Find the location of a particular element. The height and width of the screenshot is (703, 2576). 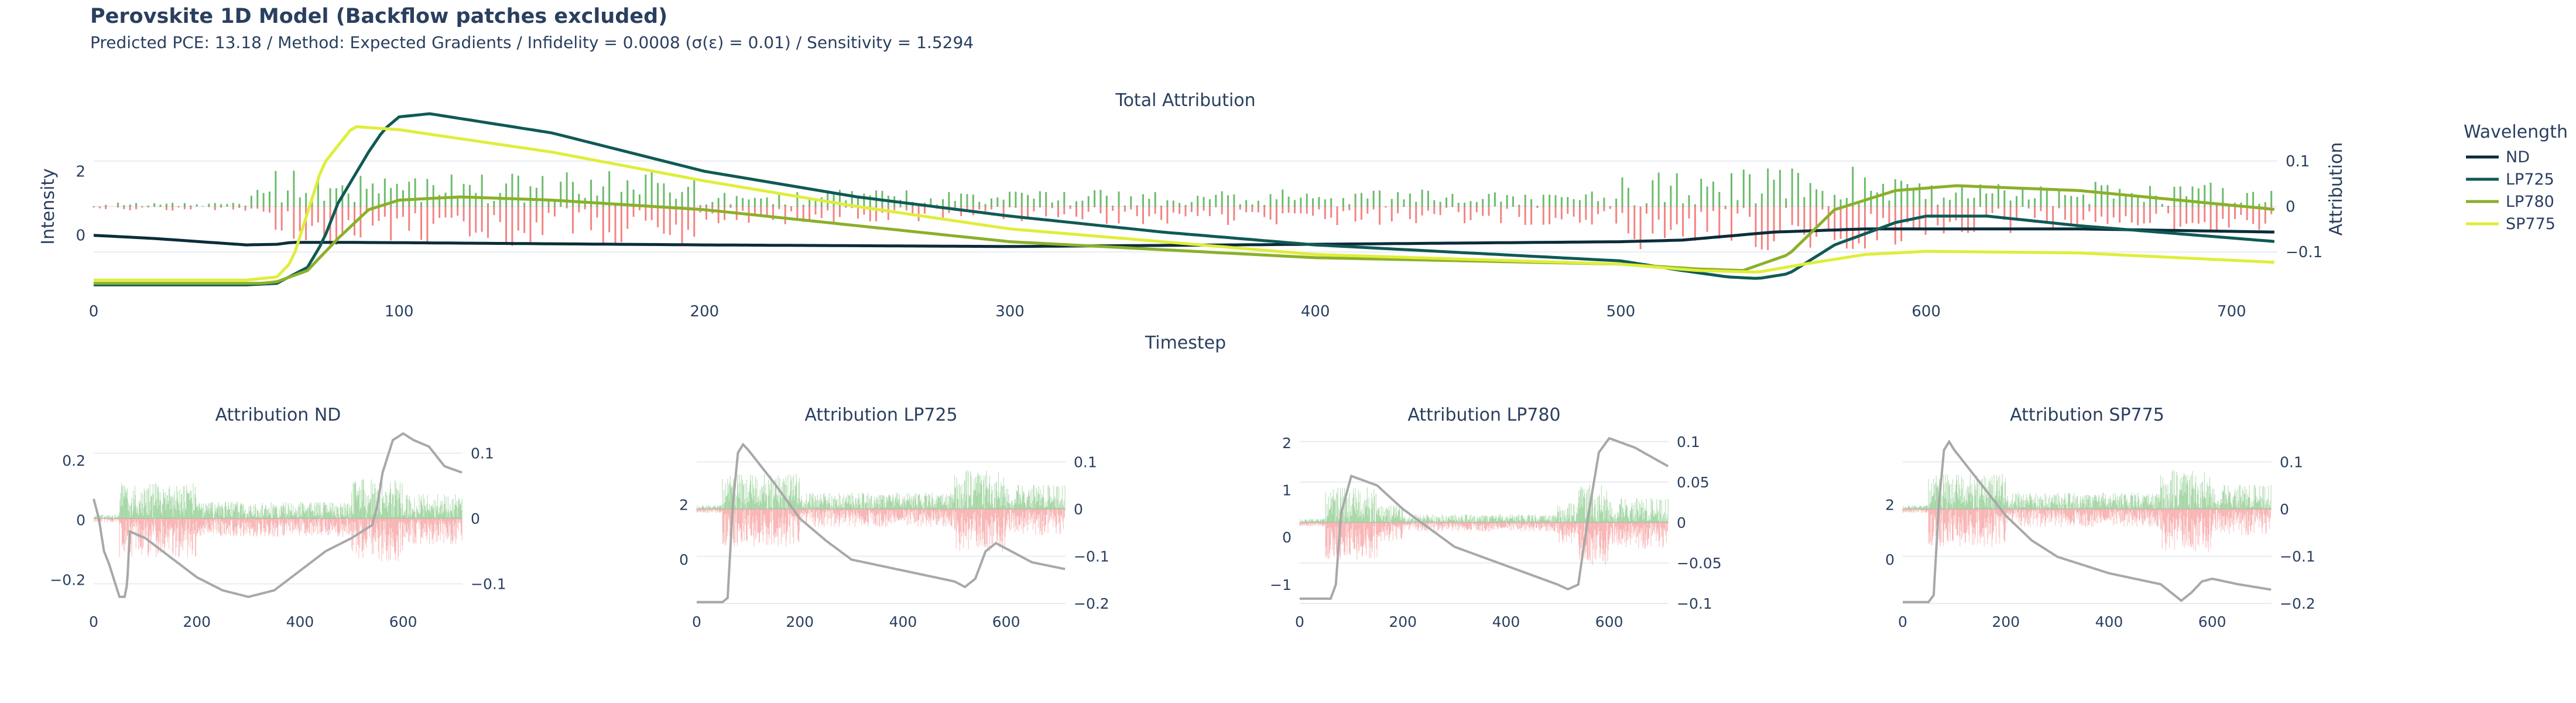

y2-tick-label: −0.2 is located at coordinates (1091, 603).